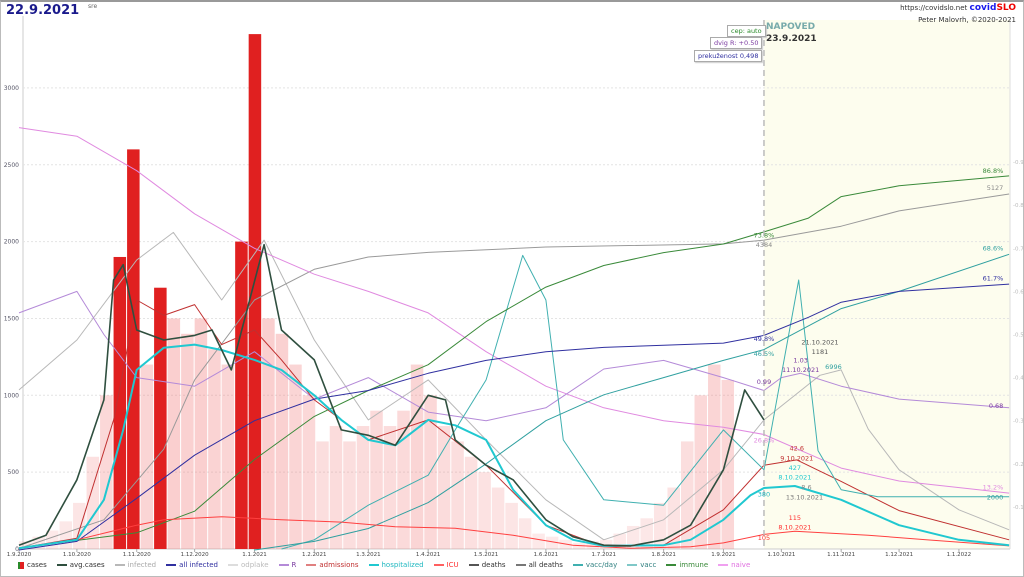 This screenshot has height=577, width=1024. Describe the element at coordinates (1018, 422) in the screenshot. I see `right-tick-label: -0.3` at that location.